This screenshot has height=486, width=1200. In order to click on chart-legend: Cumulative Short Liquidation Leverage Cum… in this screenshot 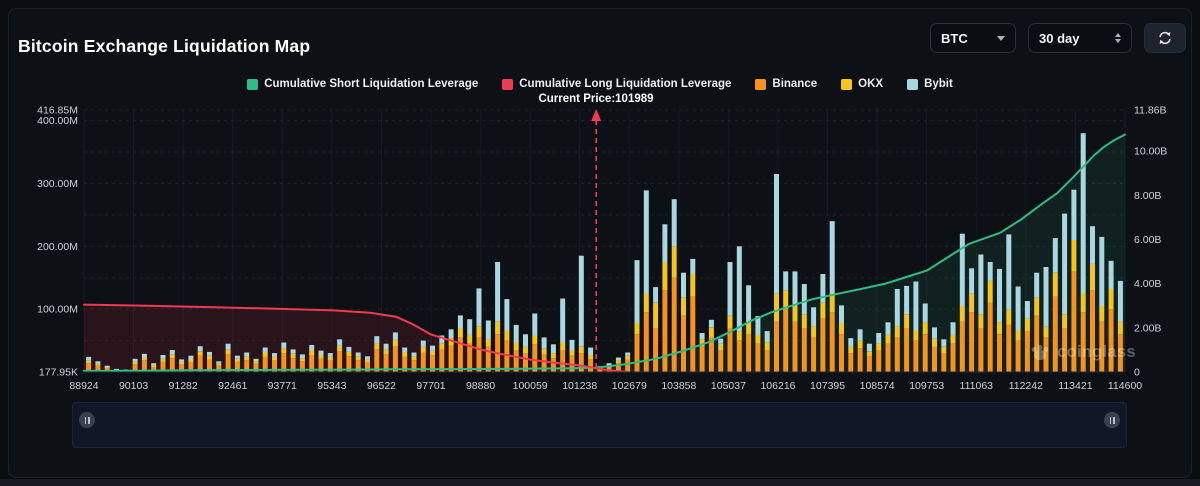, I will do `click(600, 84)`.